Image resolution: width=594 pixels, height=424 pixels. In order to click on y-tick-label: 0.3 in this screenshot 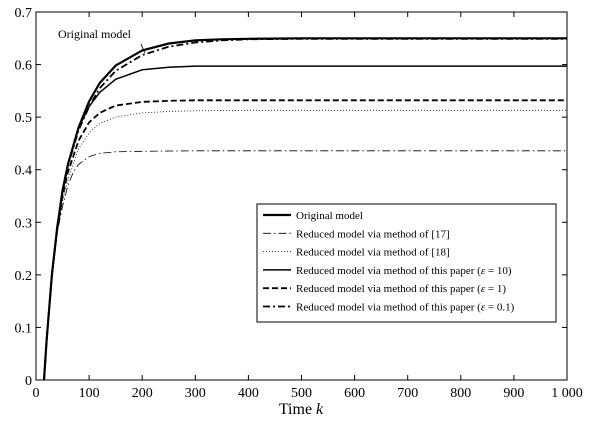, I will do `click(24, 223)`.